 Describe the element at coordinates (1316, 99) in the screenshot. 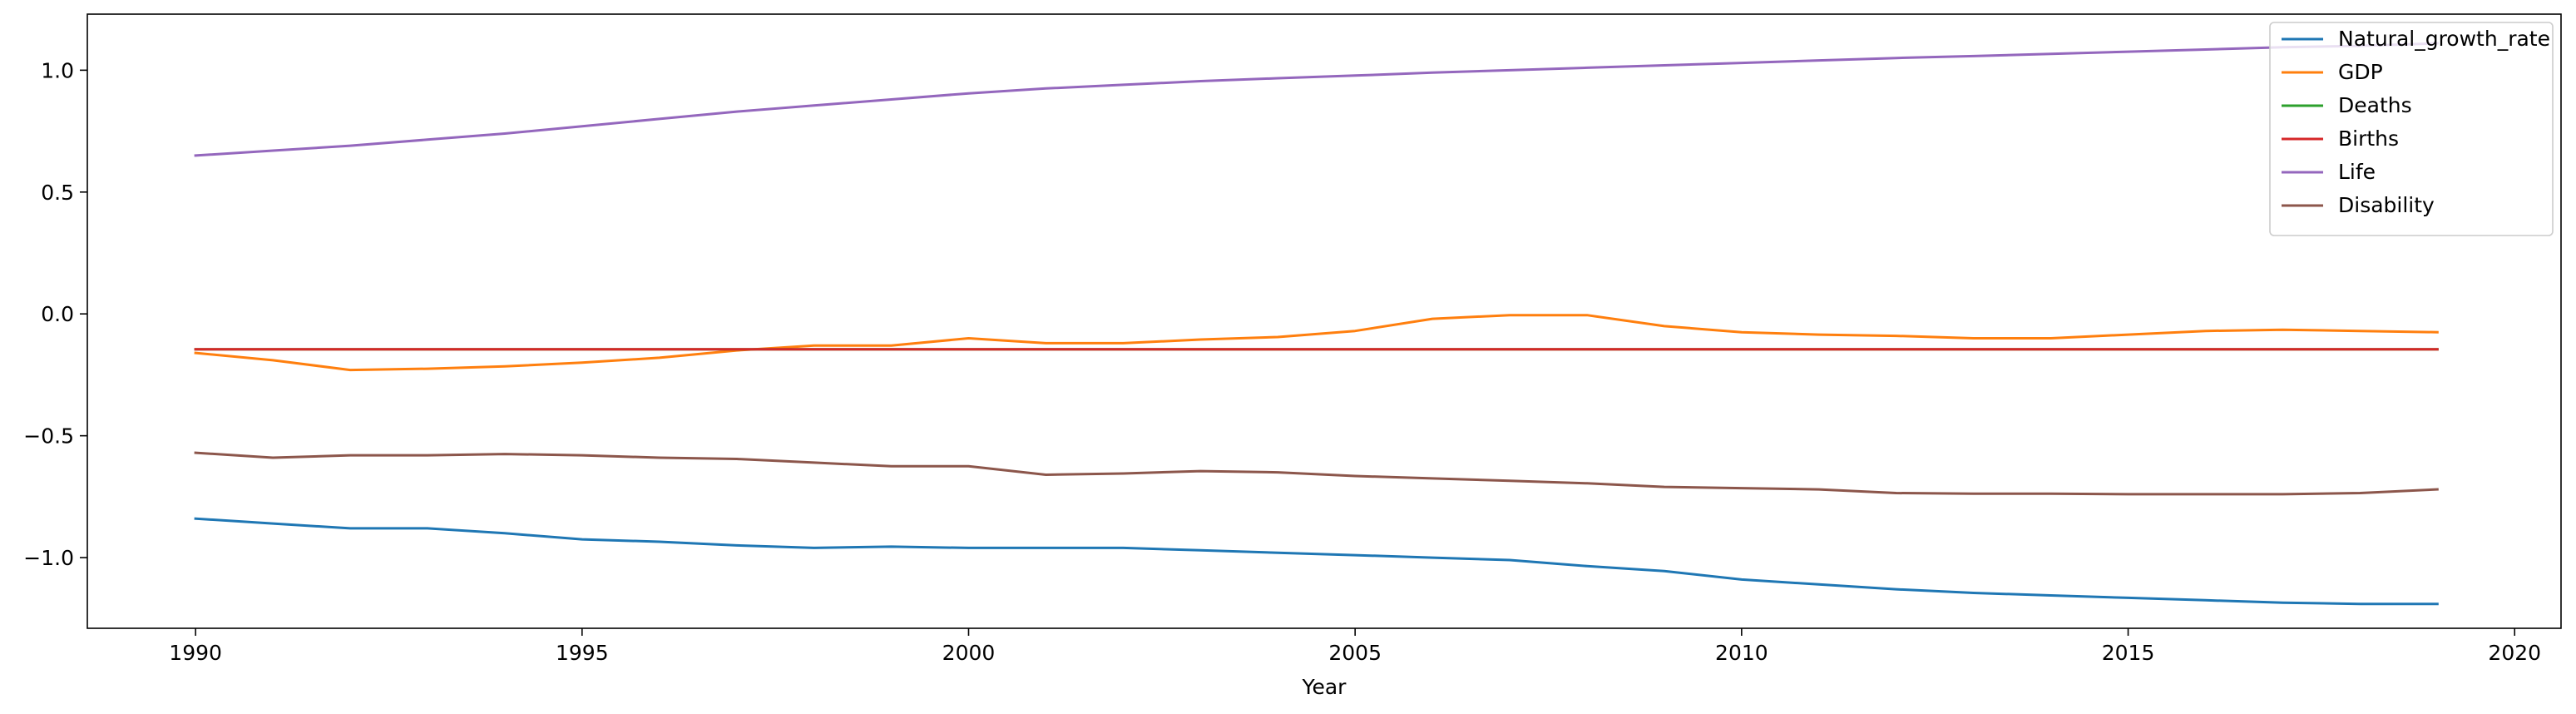

I see `series-line-life` at that location.